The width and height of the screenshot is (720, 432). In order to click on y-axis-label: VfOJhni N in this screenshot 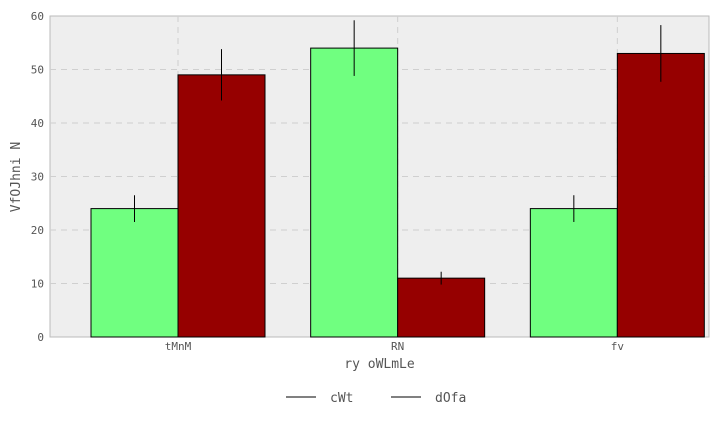, I will do `click(16, 177)`.